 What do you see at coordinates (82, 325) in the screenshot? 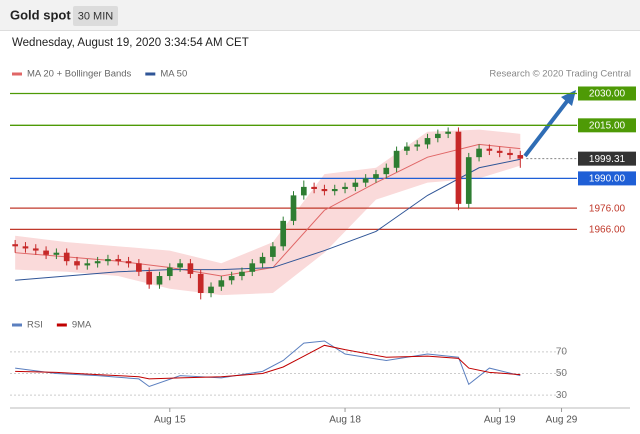
I see `legend-label: 9MA` at bounding box center [82, 325].